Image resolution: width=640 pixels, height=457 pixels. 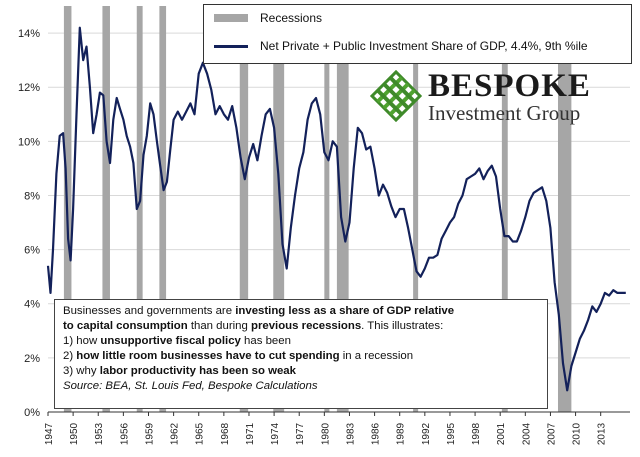 I want to click on bespoke-logo: BESPOKE Investment Group, so click(x=501, y=97).